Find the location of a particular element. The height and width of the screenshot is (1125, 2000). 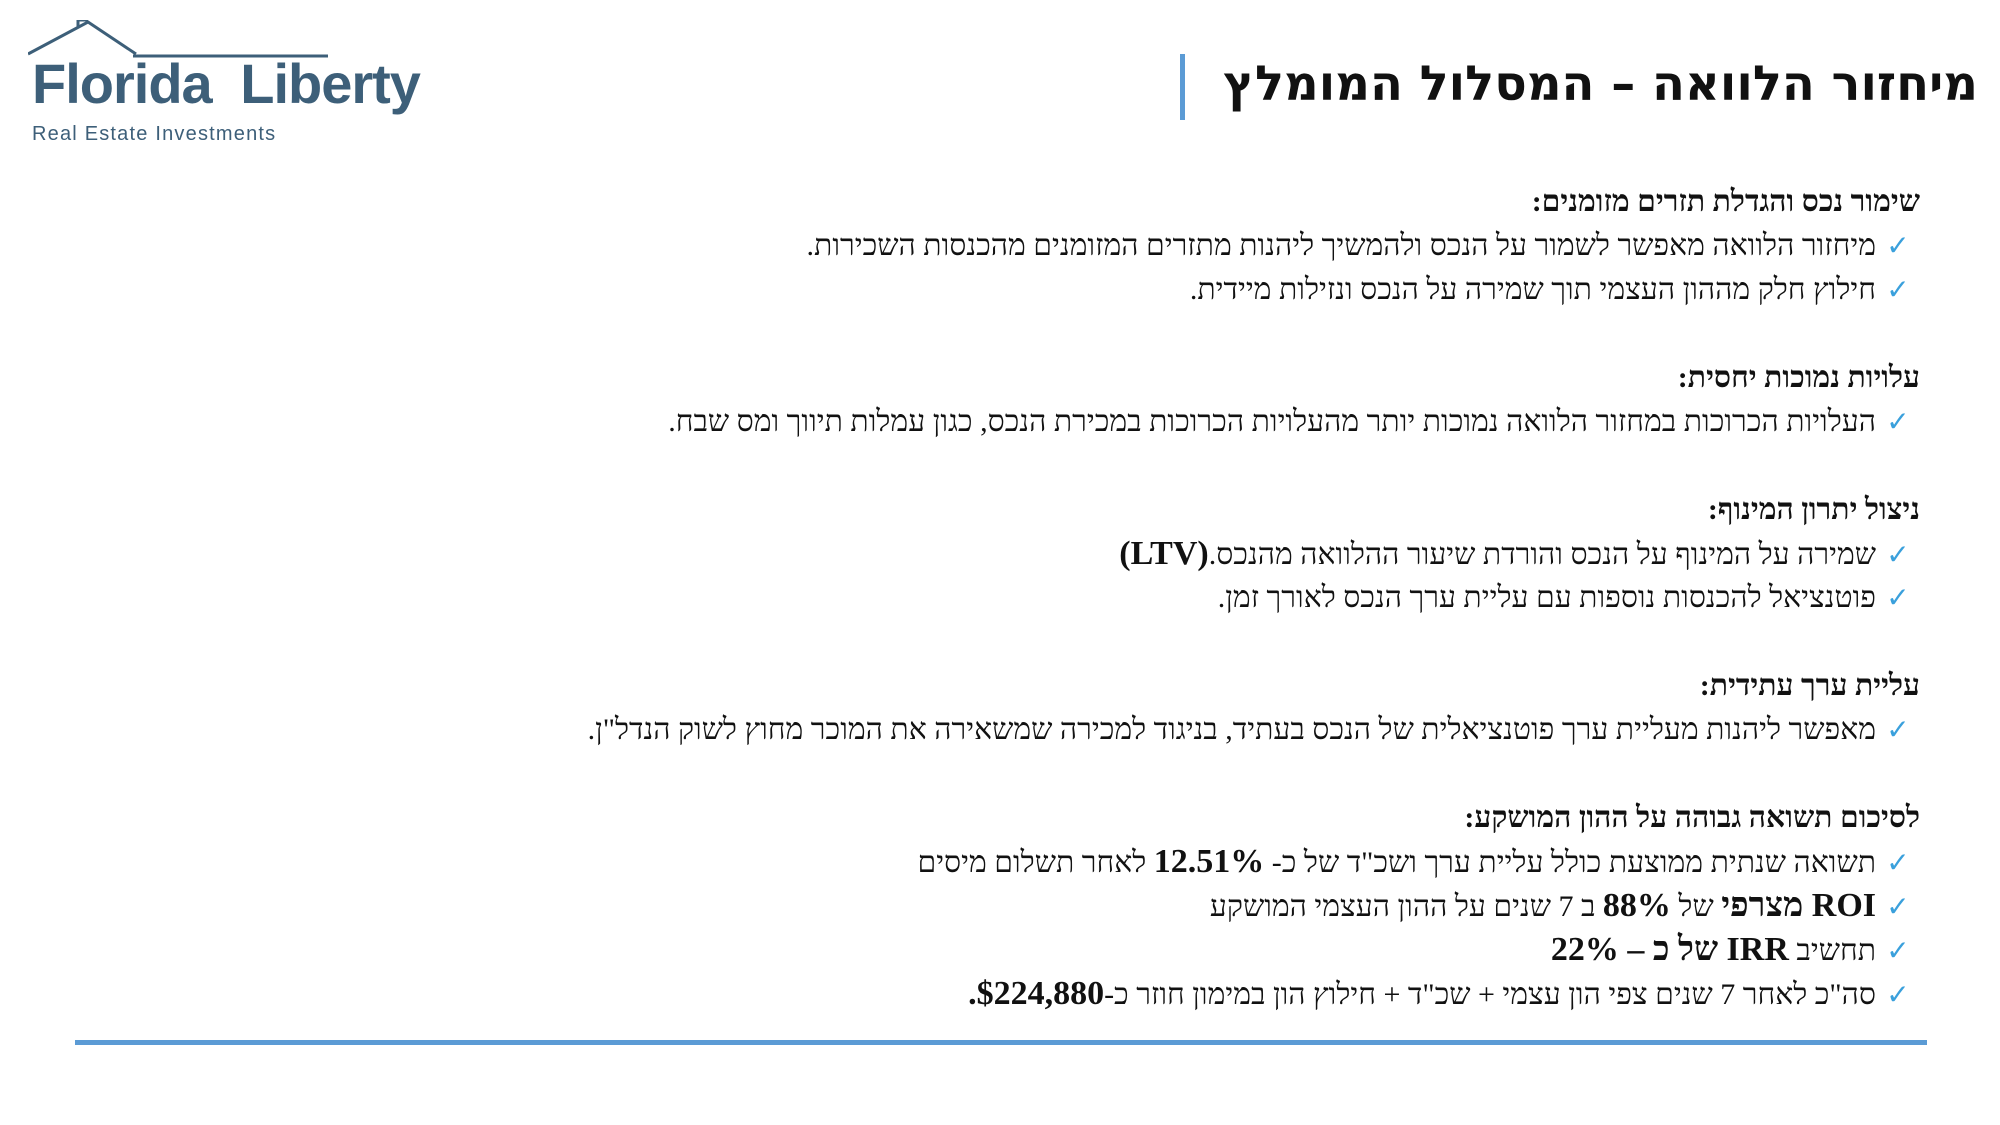

irr-label: IRR של כ – is located at coordinates (1704, 949).